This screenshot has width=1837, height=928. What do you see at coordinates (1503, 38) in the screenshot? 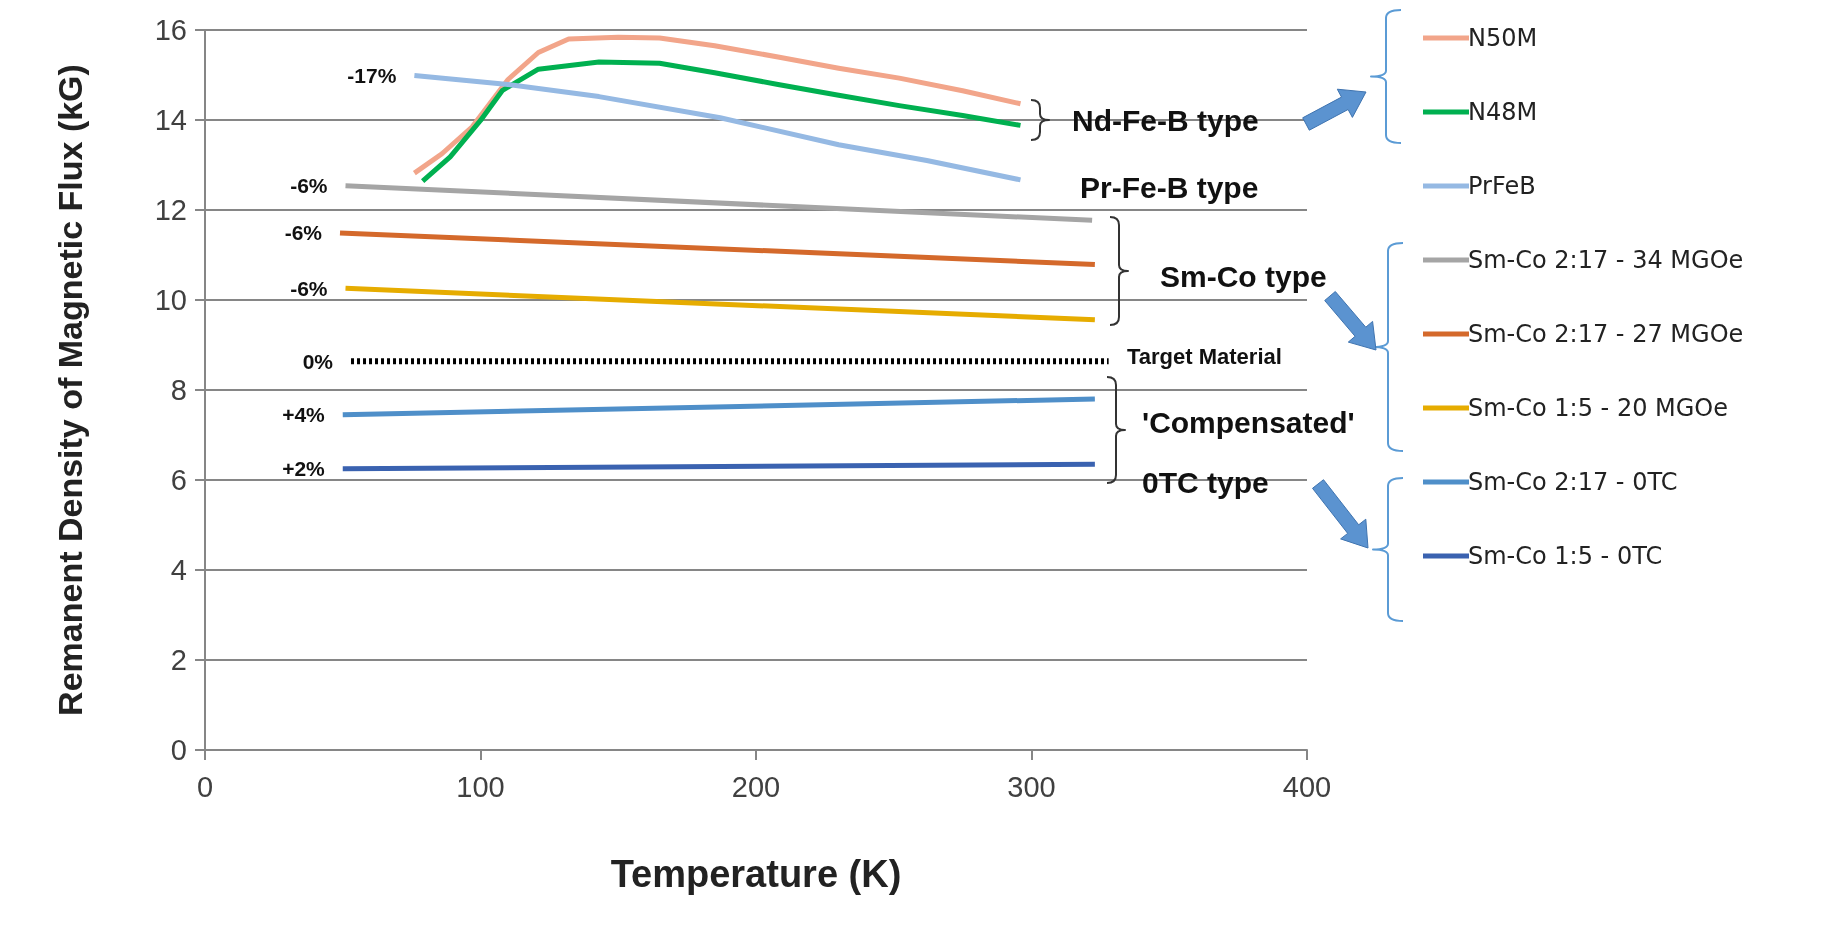
I see `legend-label: N50M` at bounding box center [1503, 38].